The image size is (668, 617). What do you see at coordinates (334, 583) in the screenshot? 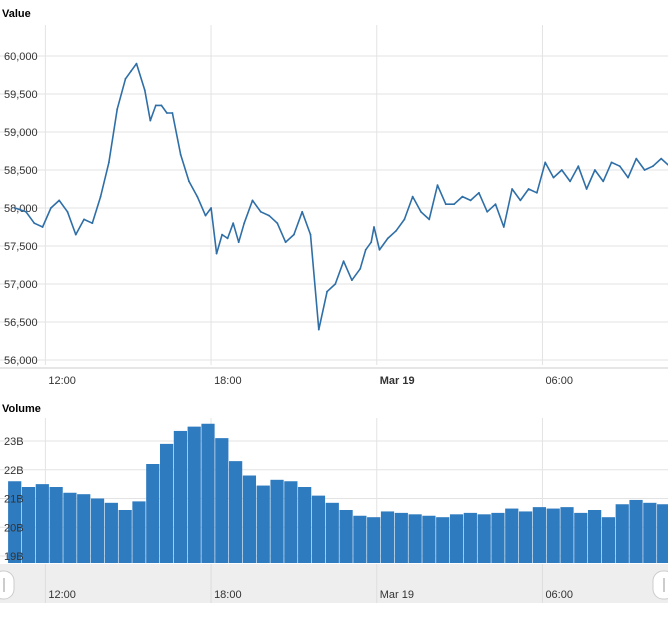
I see `navigator: 12:00 18:00 Mar 19 06:00` at bounding box center [334, 583].